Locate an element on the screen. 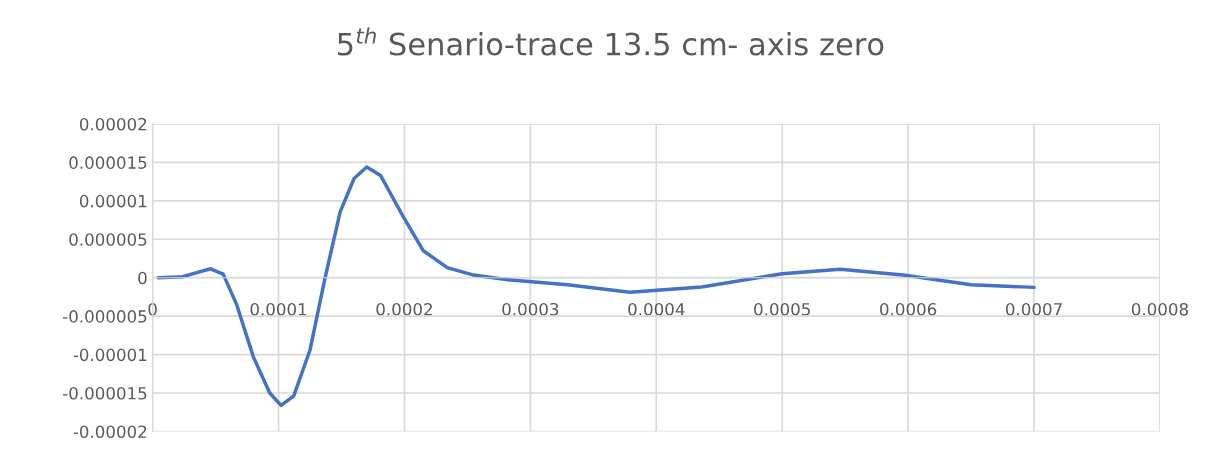 This screenshot has width=1221, height=459. x-tick-label: 0.0001 is located at coordinates (278, 309).